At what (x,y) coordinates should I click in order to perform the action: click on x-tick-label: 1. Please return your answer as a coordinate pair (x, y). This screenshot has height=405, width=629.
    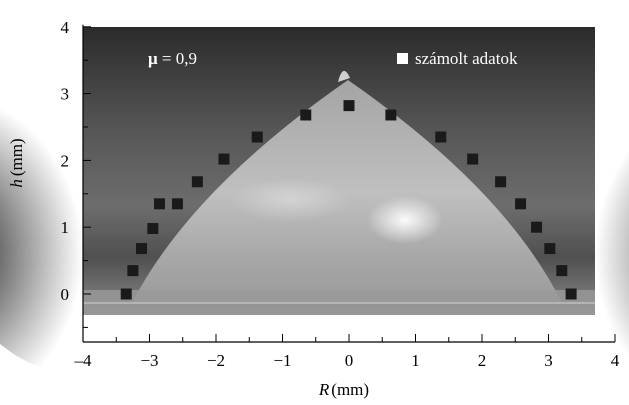
    Looking at the image, I should click on (415, 360).